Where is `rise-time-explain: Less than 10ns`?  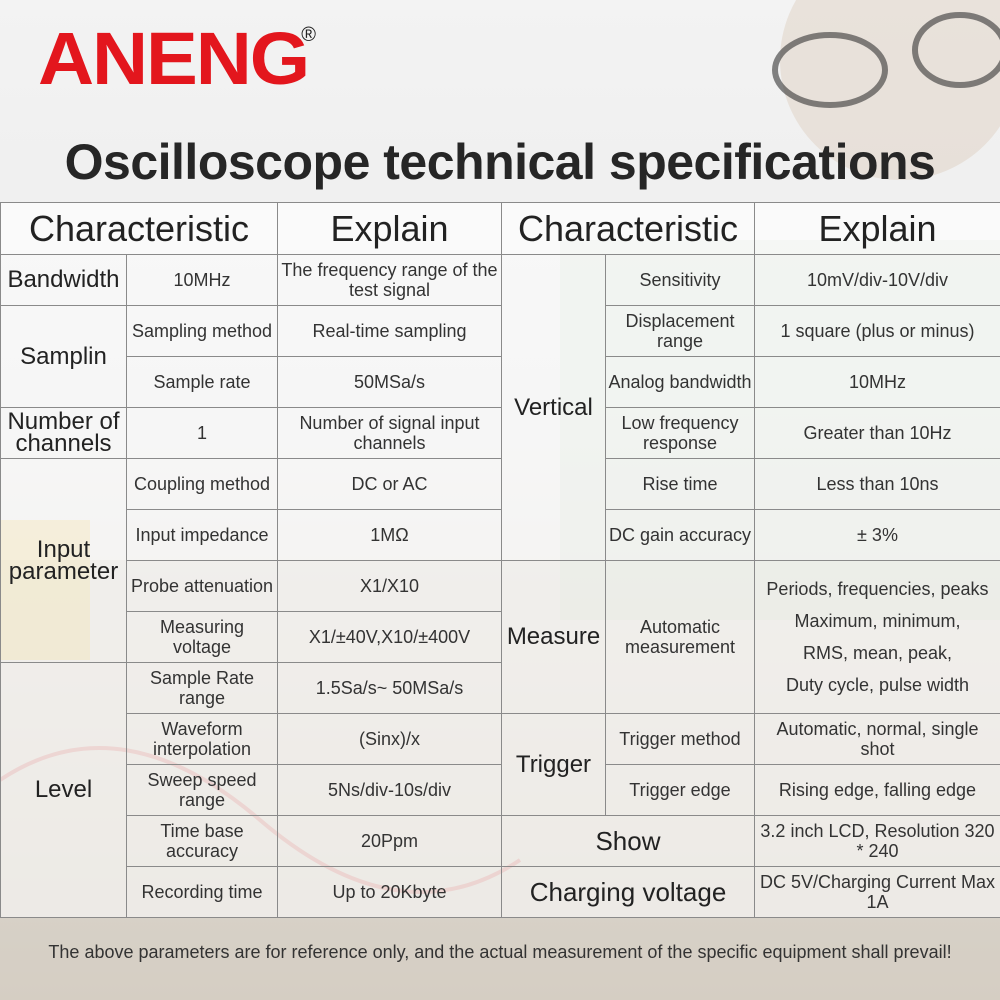
rise-time-explain: Less than 10ns is located at coordinates (877, 484).